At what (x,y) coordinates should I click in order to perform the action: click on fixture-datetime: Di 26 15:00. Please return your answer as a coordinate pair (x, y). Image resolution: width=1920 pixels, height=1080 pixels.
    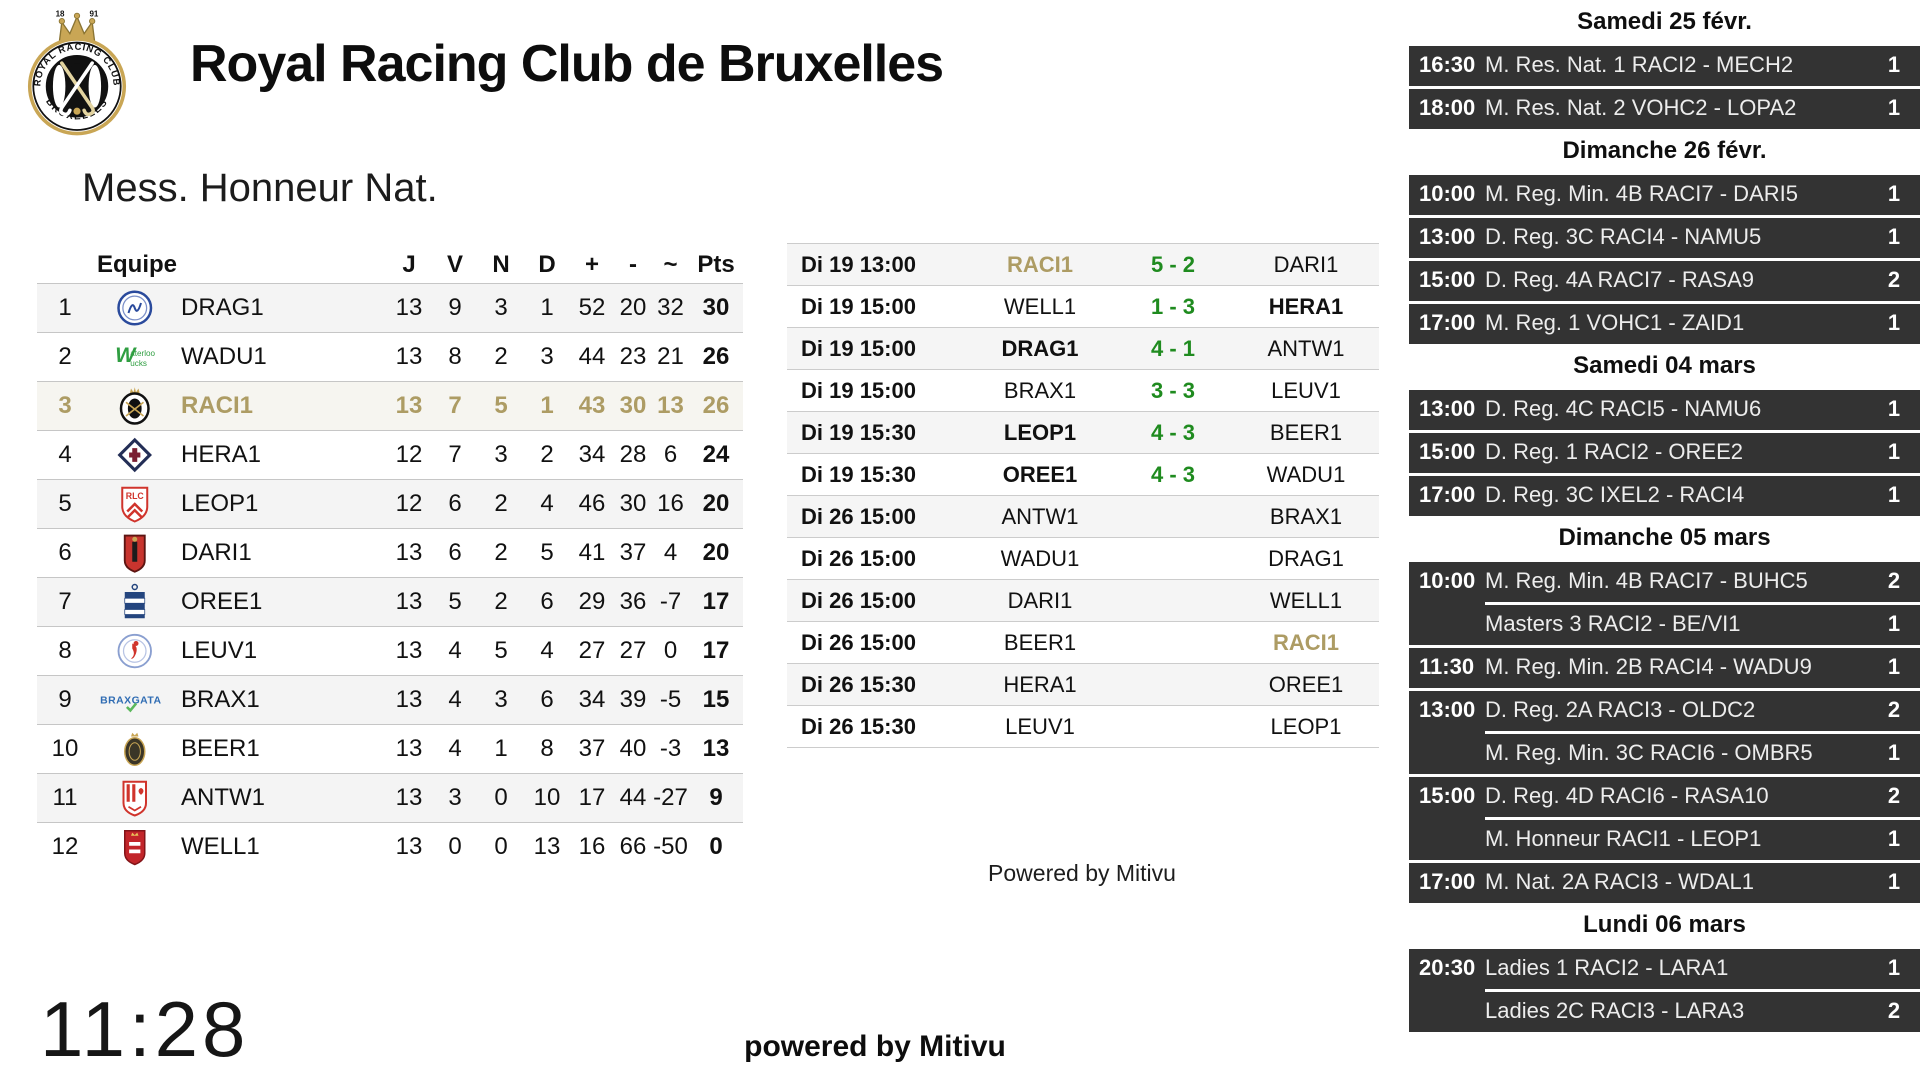
    Looking at the image, I should click on (858, 600).